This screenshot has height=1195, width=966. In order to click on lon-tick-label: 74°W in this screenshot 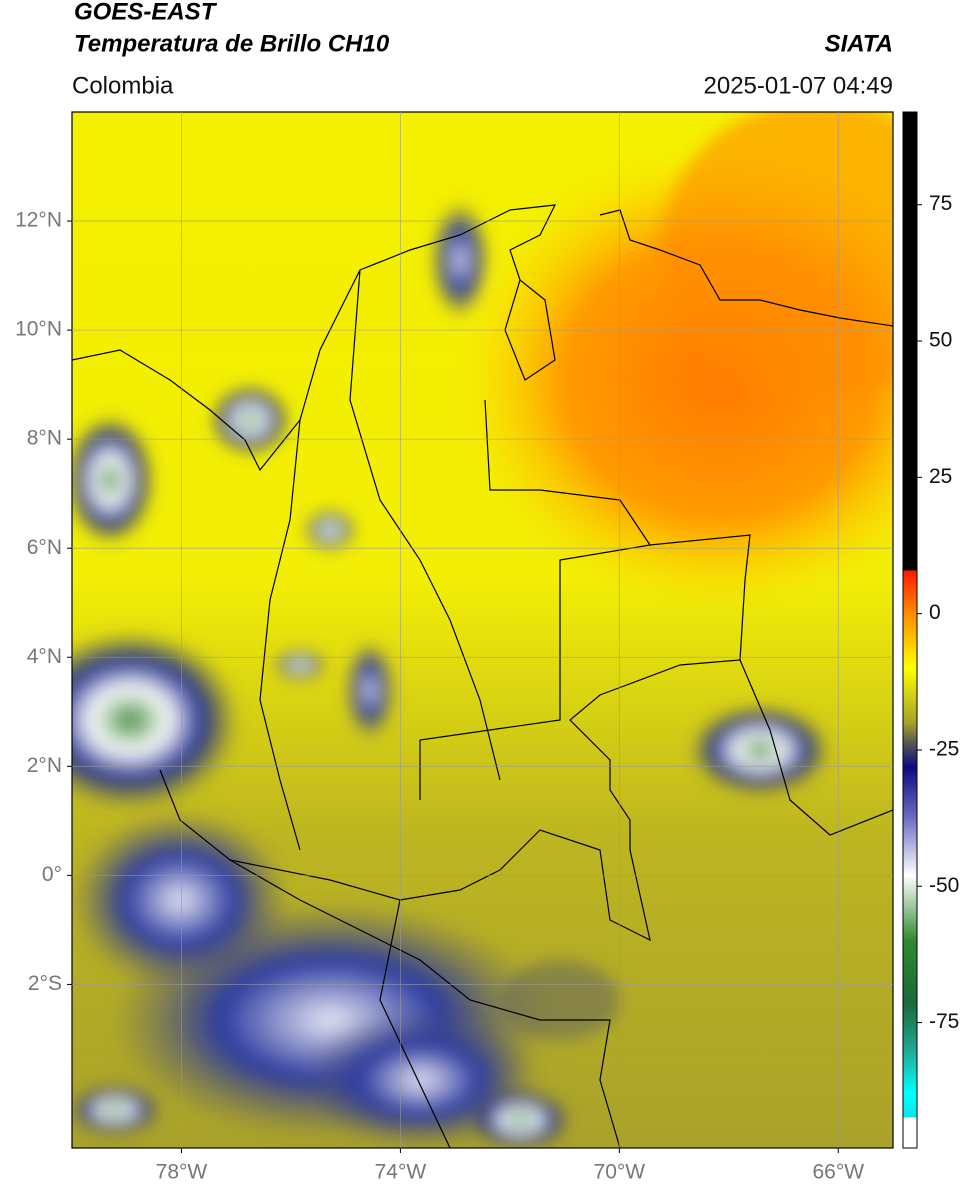, I will do `click(401, 1172)`.